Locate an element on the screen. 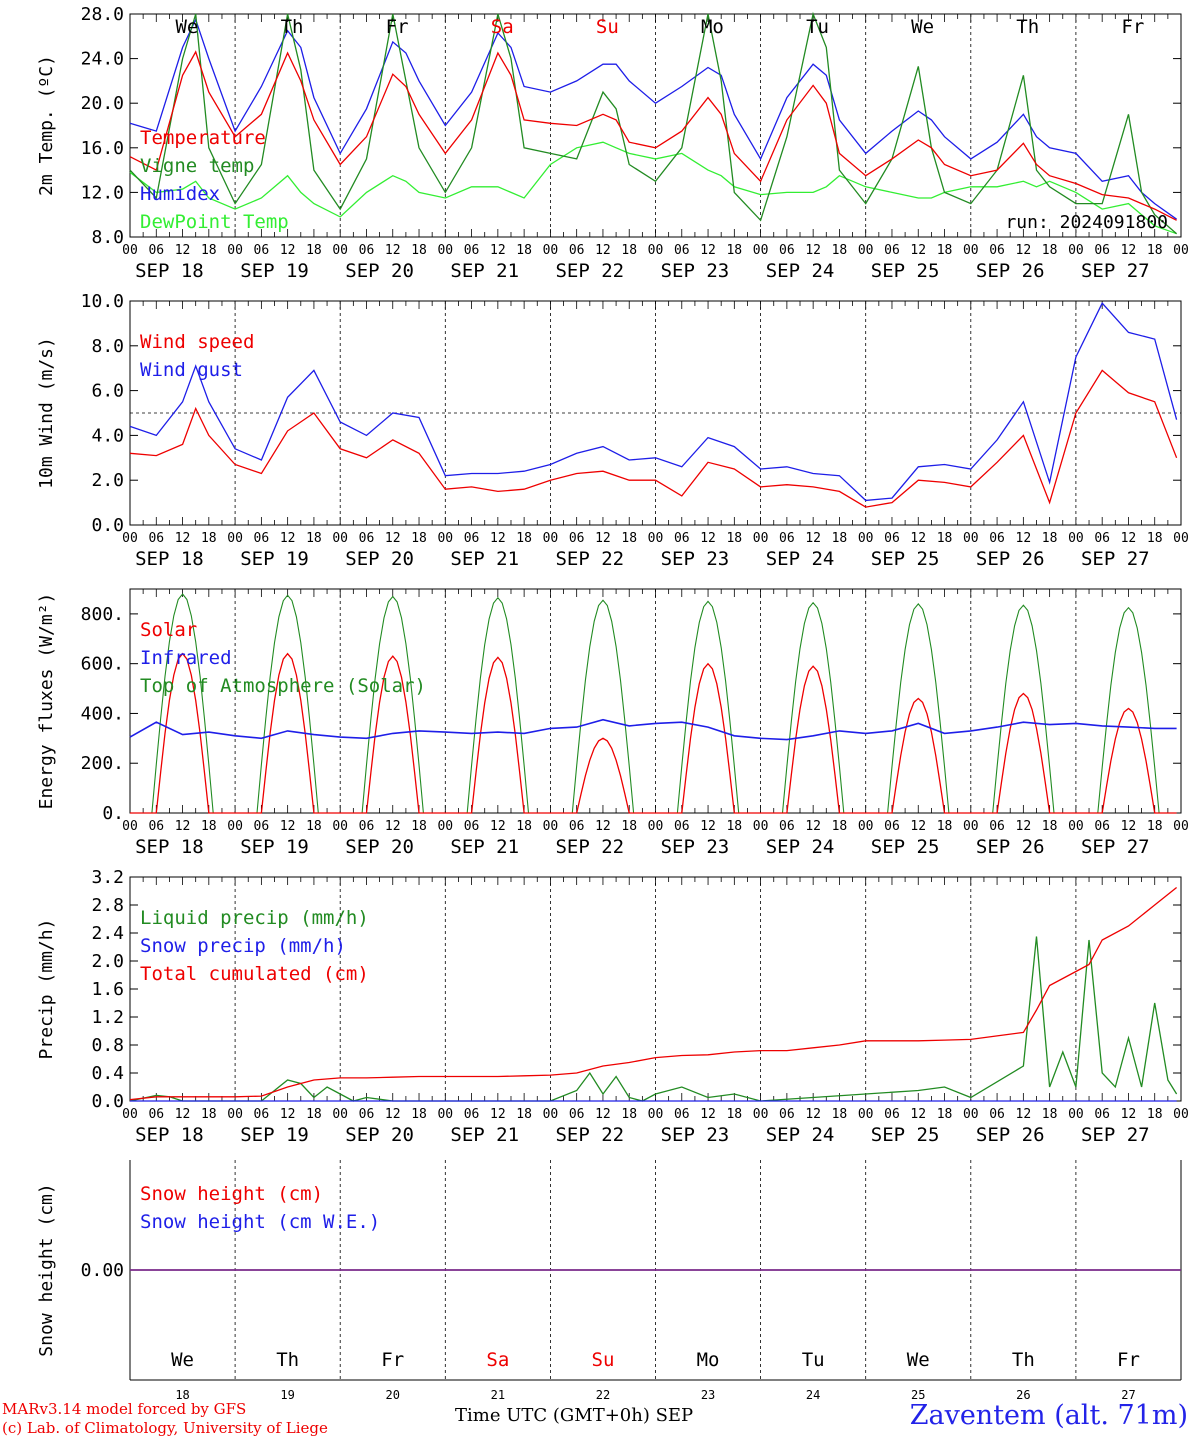  panel-flux-date-label: SEP 25 is located at coordinates (905, 847).